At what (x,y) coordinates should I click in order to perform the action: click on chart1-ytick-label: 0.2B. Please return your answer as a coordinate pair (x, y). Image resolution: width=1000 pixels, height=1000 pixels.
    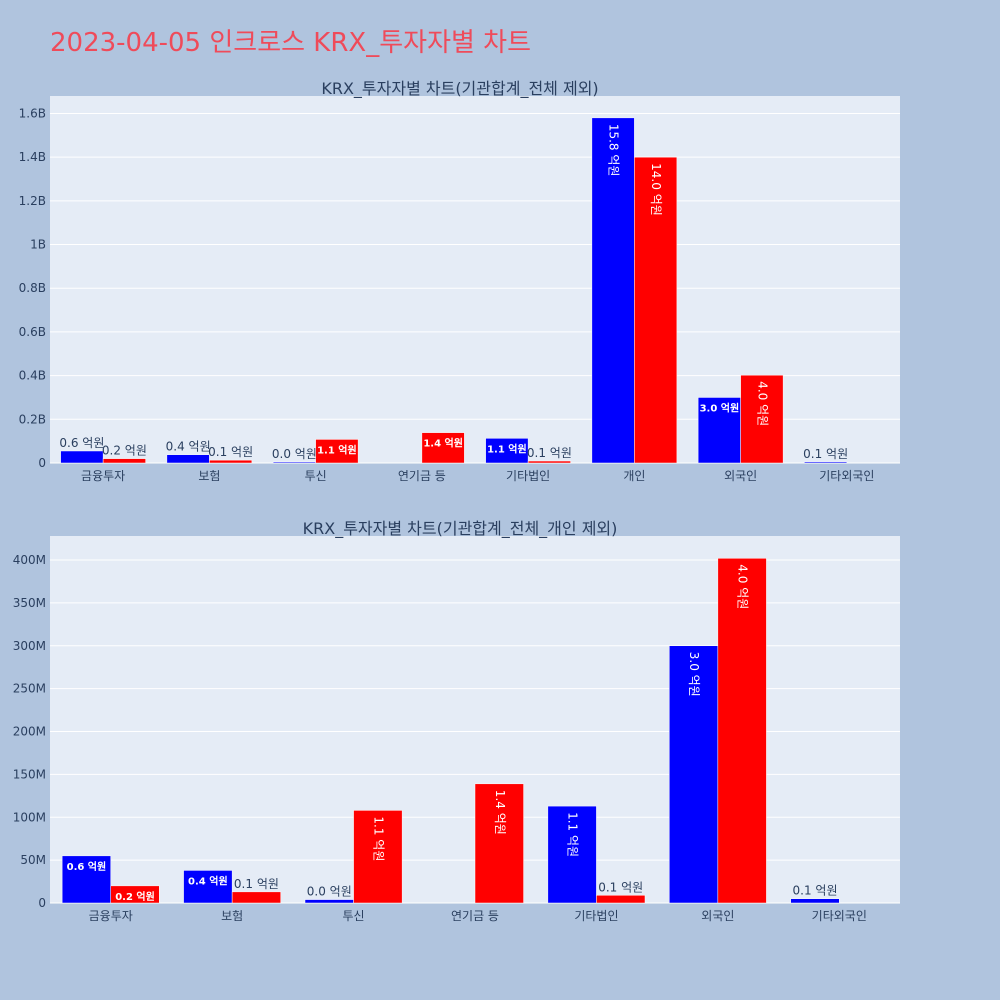
    Looking at the image, I should click on (32, 419).